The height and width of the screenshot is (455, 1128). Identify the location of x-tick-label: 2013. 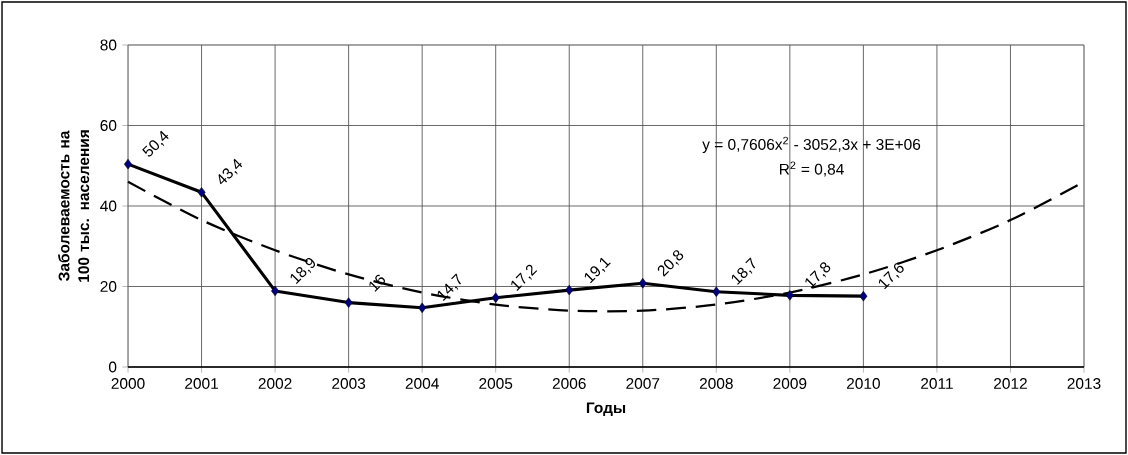
(1084, 383).